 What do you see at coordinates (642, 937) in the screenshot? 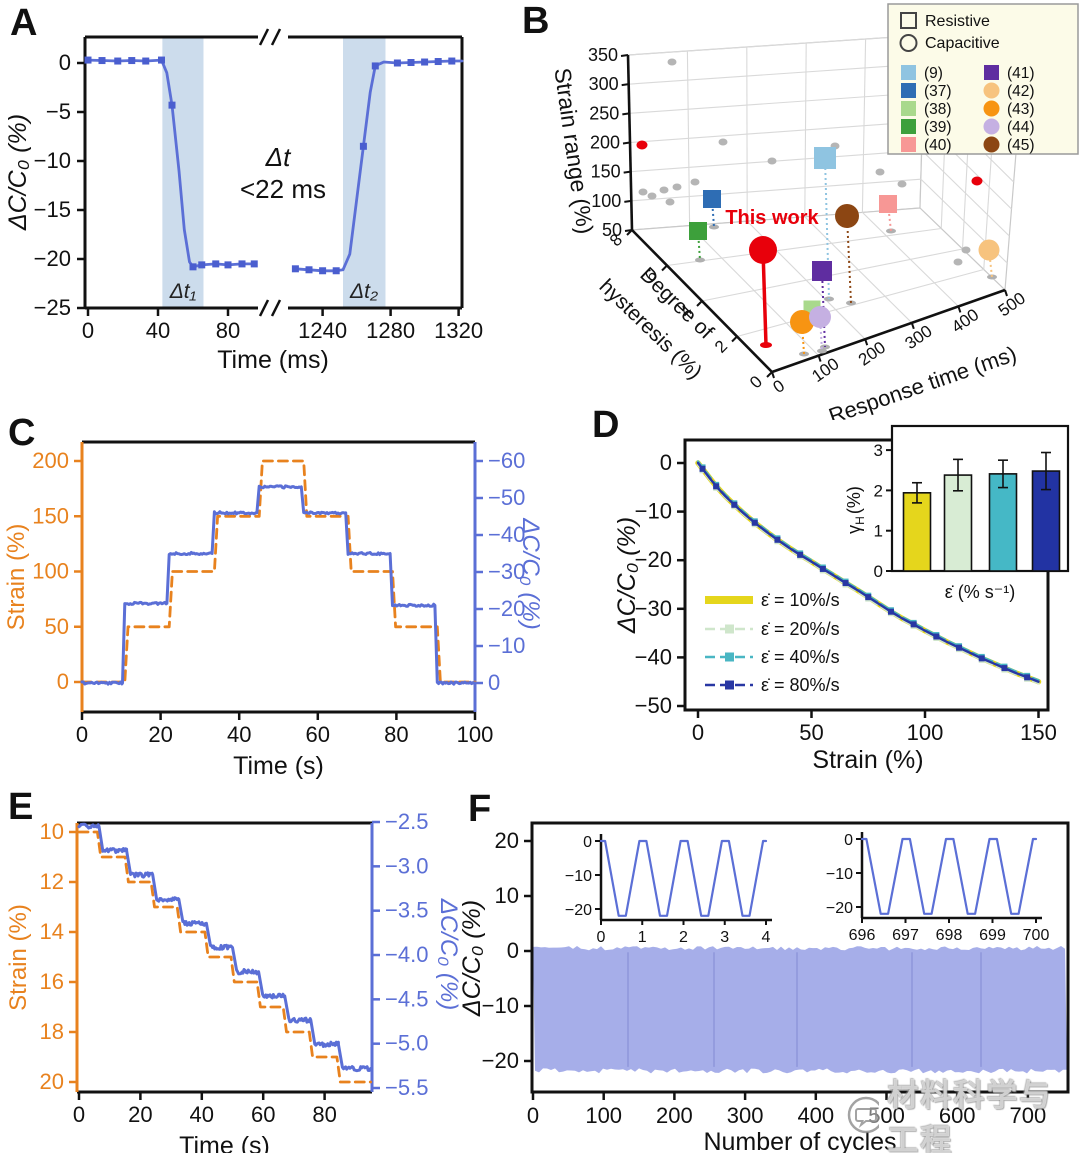
I see `svg-text: 1` at bounding box center [642, 937].